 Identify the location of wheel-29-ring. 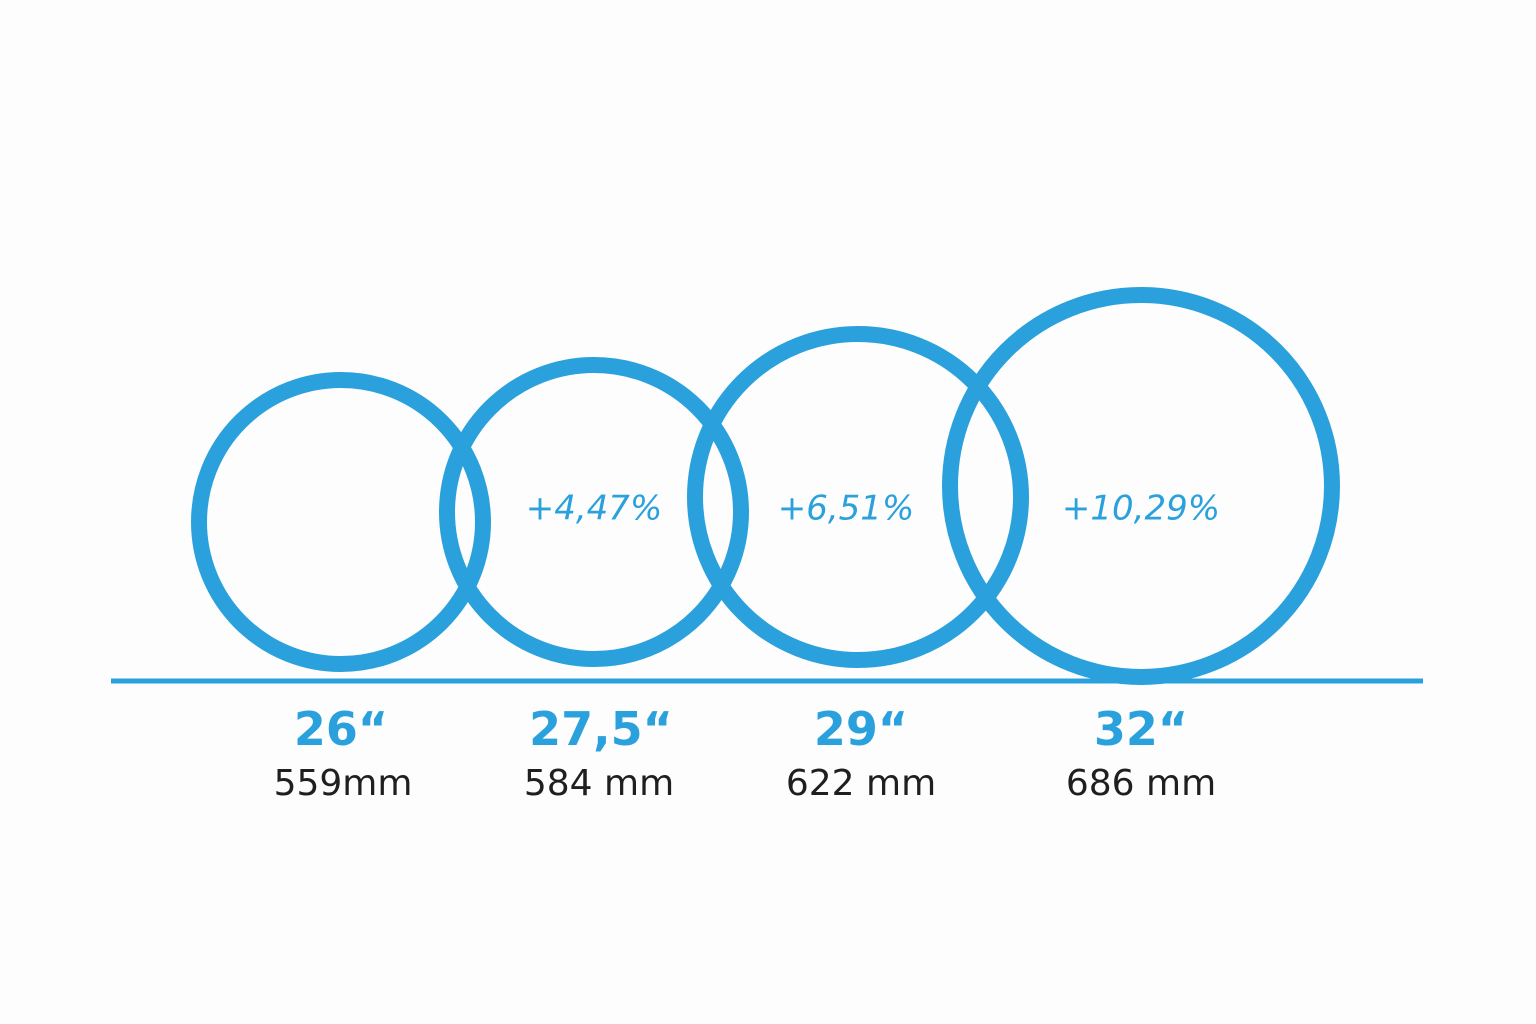
(858, 497).